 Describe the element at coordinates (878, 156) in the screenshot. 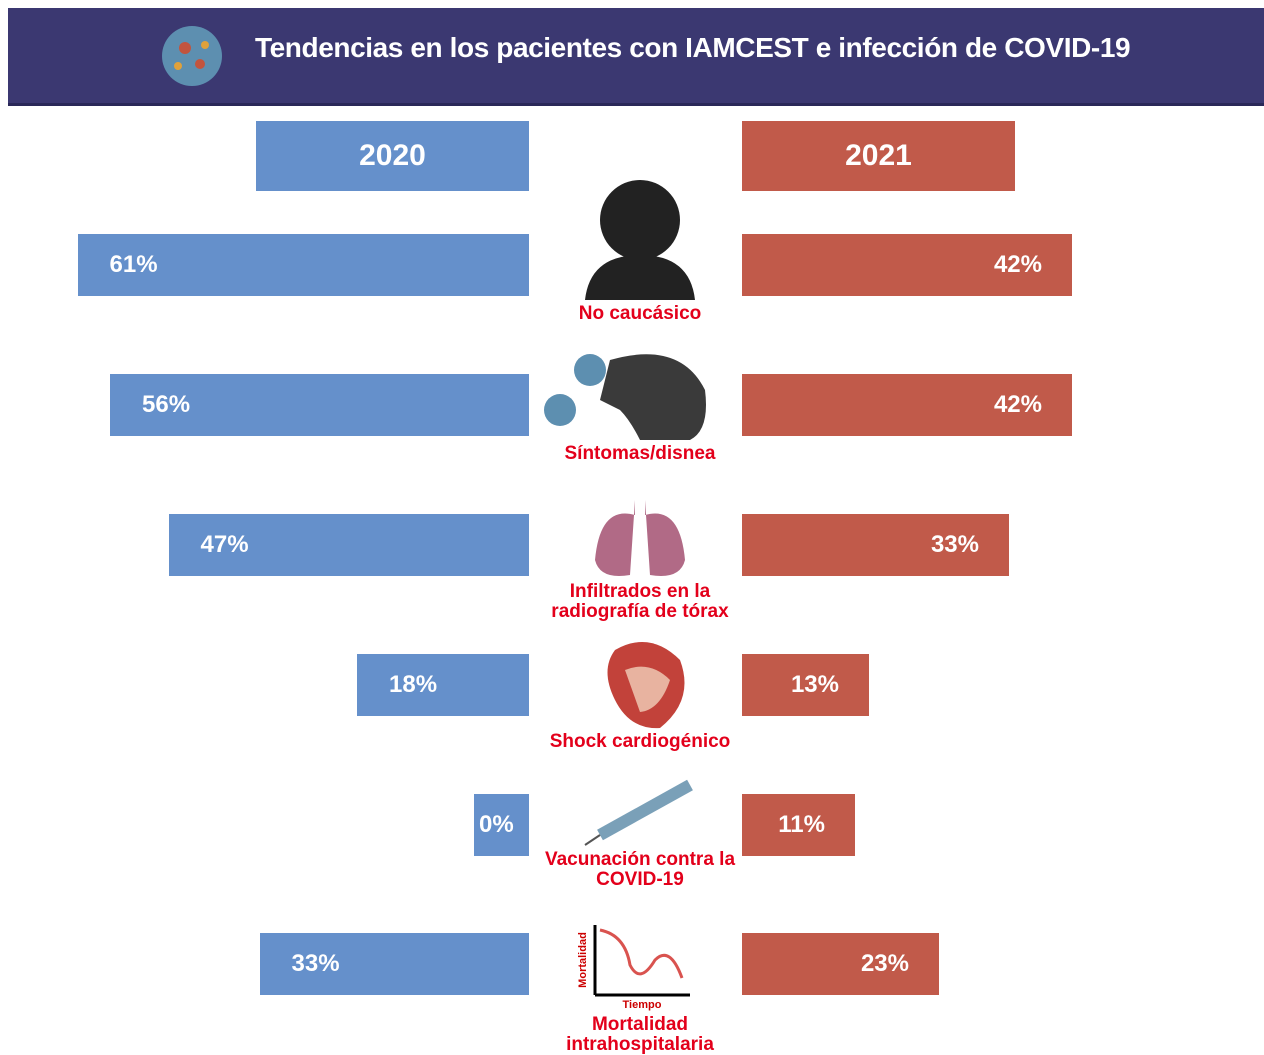

I see `legend-year: 2021` at that location.